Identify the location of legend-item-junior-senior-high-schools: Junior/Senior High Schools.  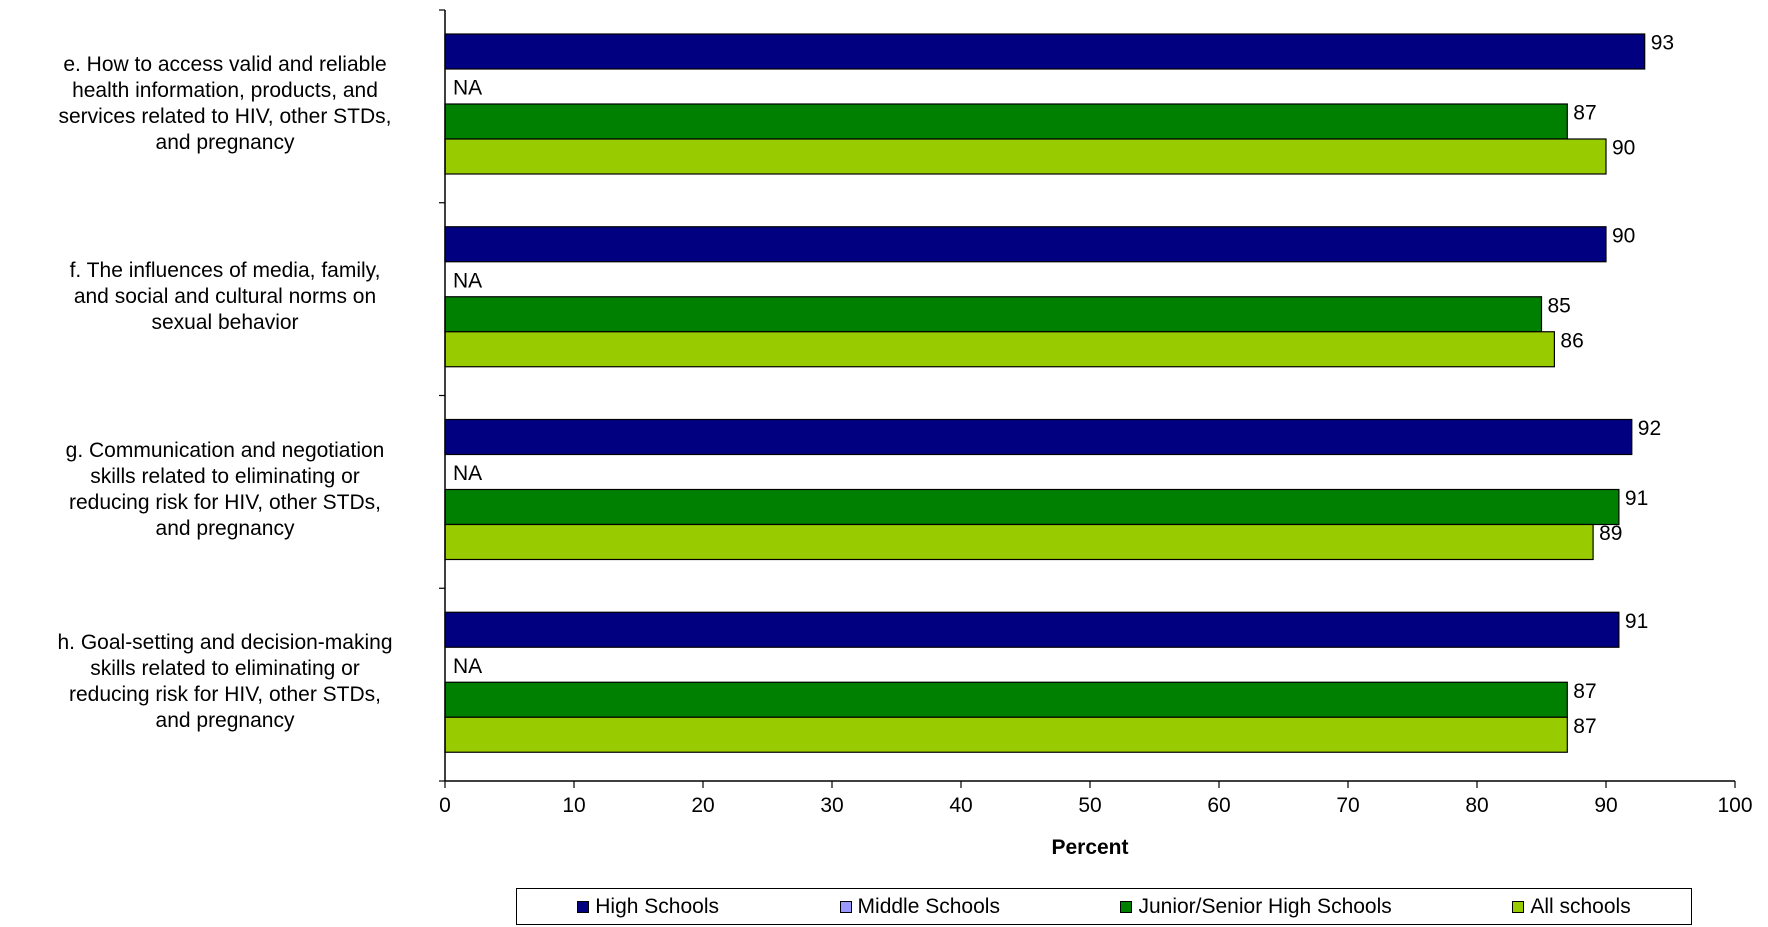
(1256, 906).